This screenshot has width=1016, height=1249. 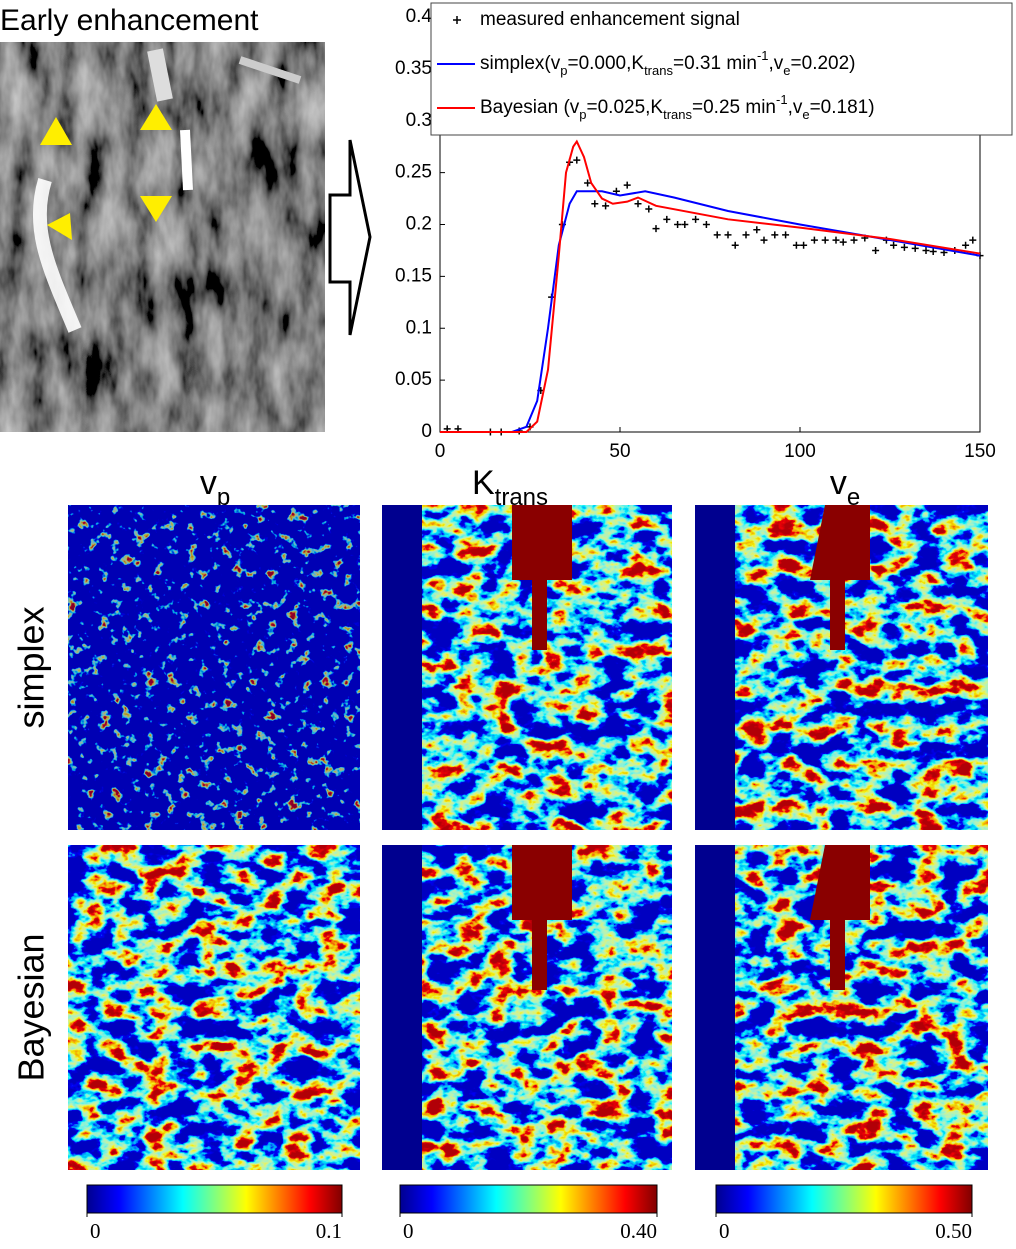 I want to click on x-tick-label: 100, so click(x=800, y=451).